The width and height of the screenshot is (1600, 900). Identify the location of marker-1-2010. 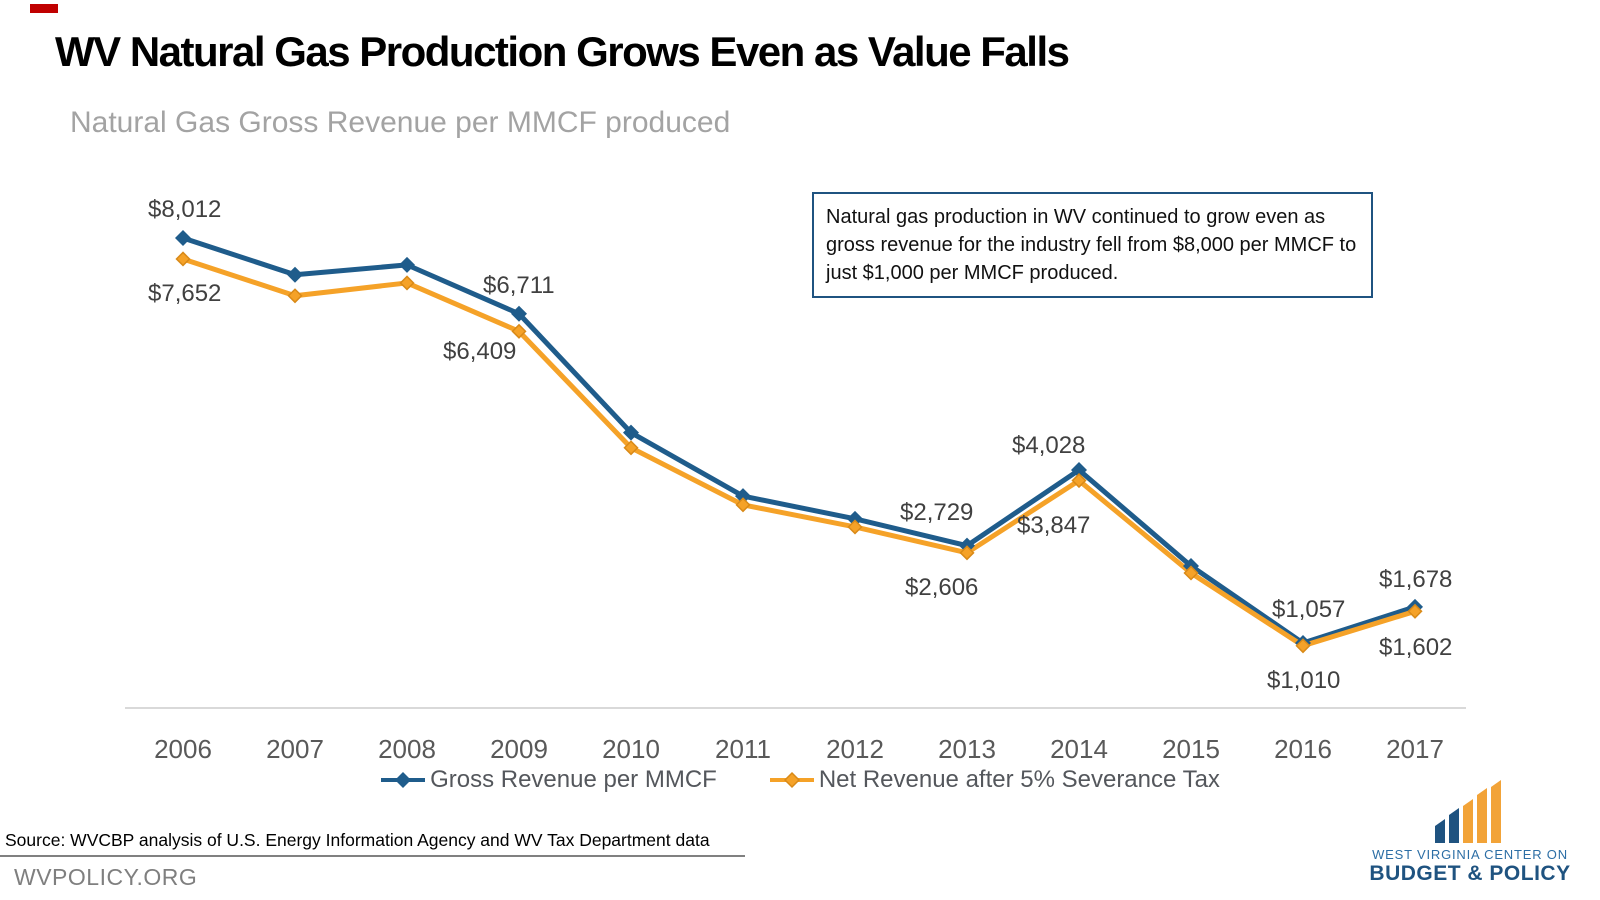
(631, 448).